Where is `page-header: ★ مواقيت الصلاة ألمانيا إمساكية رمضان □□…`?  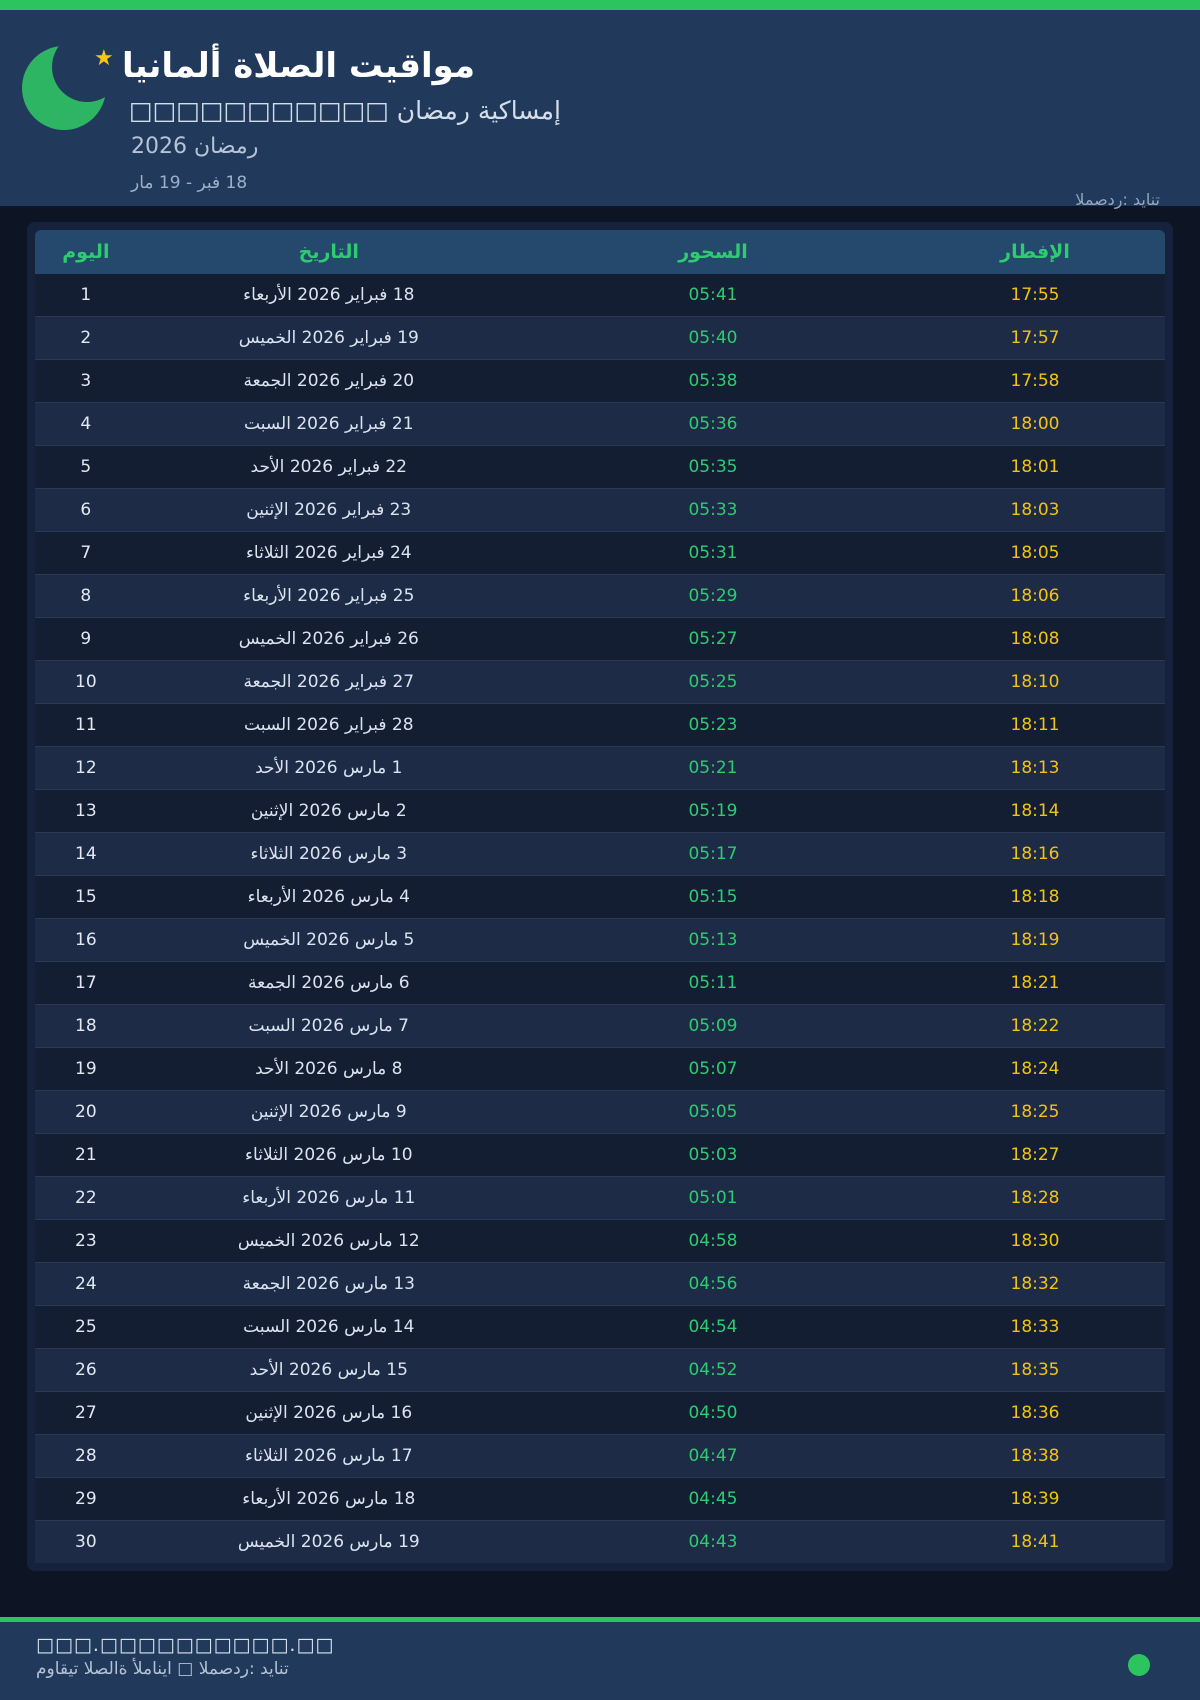
page-header: ★ مواقيت الصلاة ألمانيا إمساكية رمضان □□… is located at coordinates (600, 109).